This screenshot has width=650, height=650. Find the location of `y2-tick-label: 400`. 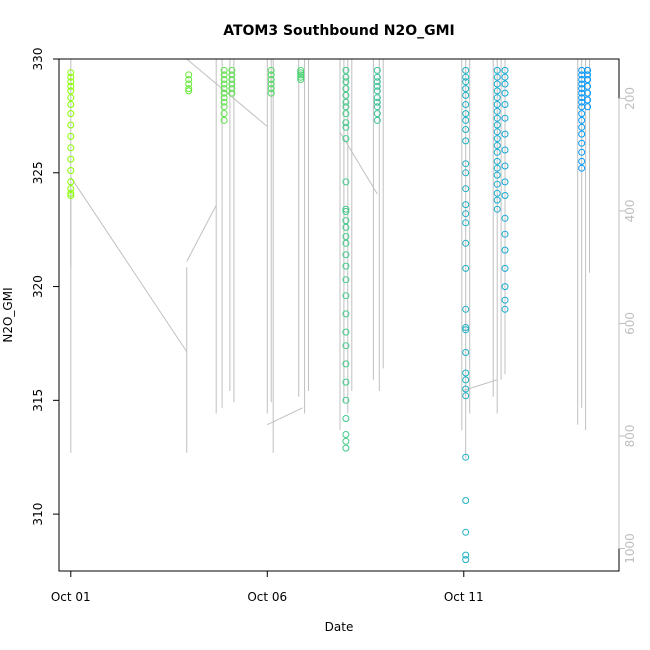

y2-tick-label: 400 is located at coordinates (630, 210).